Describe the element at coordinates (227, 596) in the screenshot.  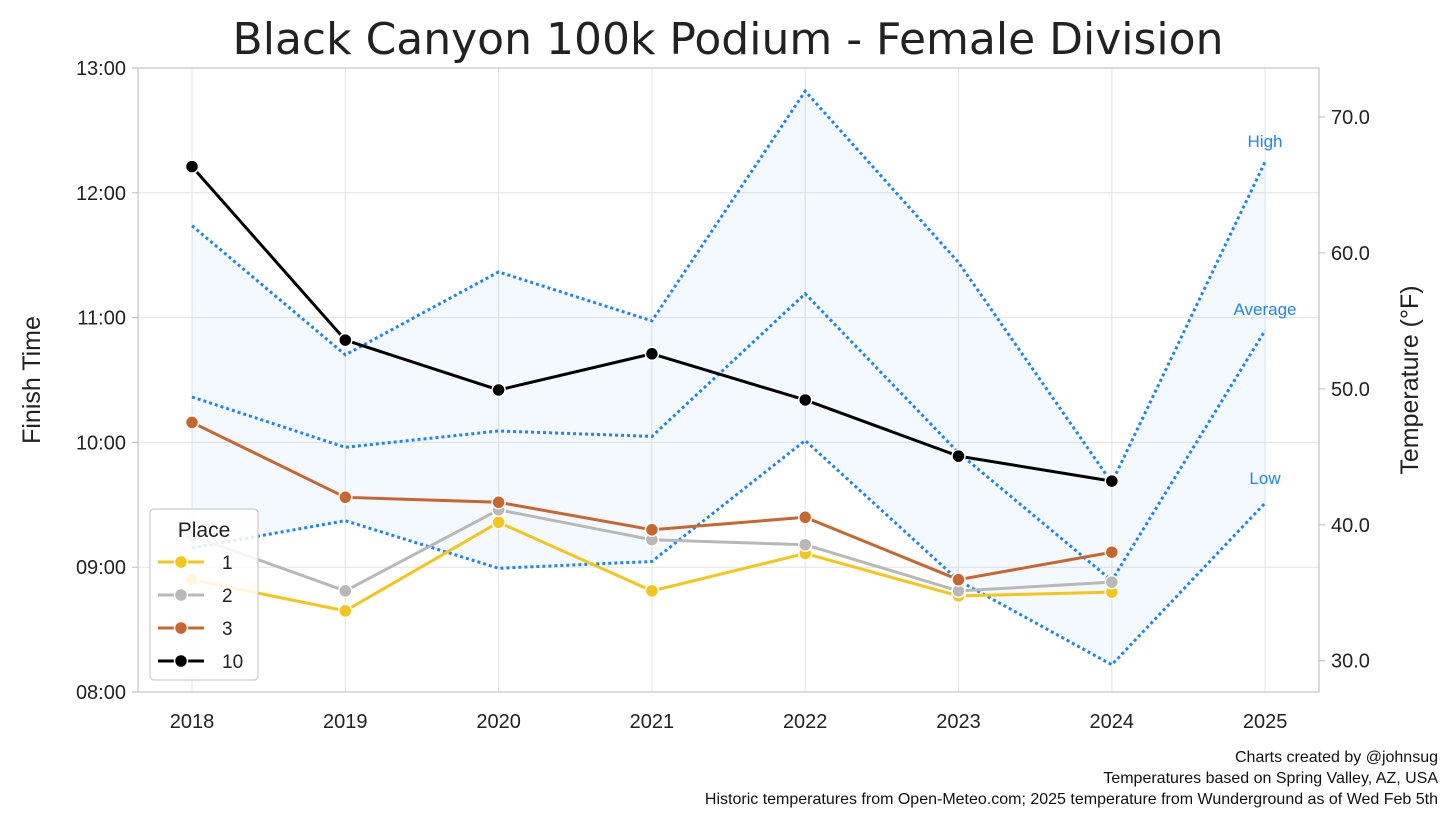
I see `legend-label-place-2: 2` at that location.